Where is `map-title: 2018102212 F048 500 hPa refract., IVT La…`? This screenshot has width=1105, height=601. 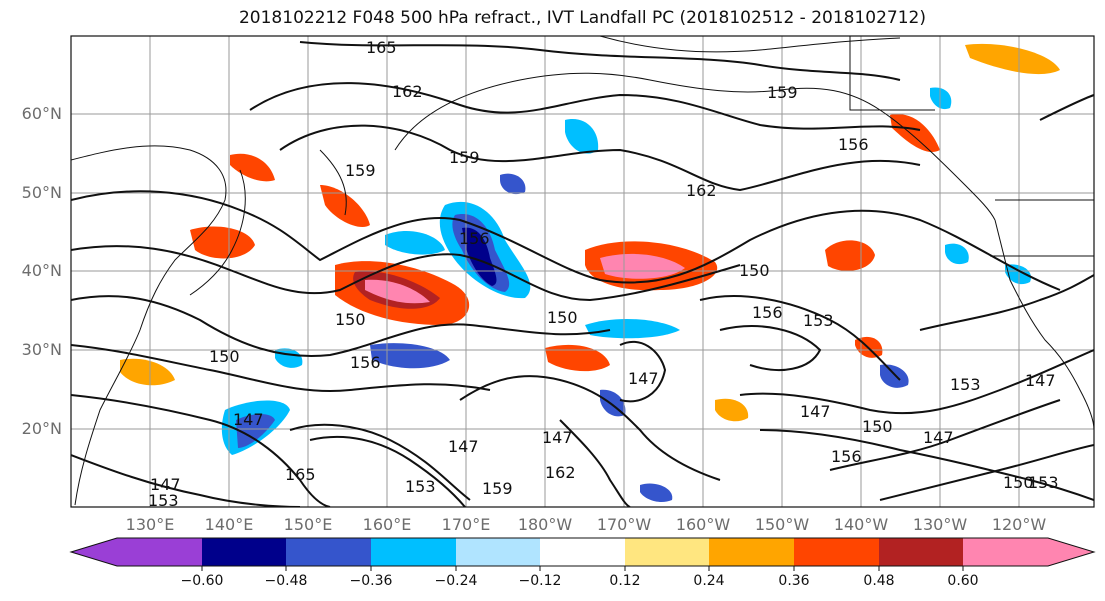 map-title: 2018102212 F048 500 hPa refract., IVT La… is located at coordinates (582, 18).